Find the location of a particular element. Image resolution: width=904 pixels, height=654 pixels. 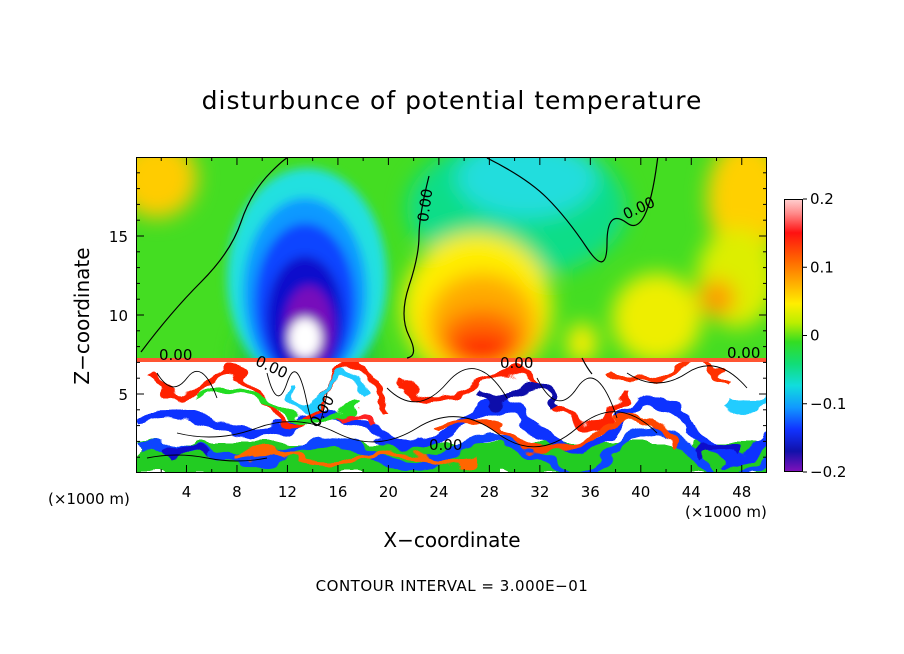

z-unit-note: (×1000 m) is located at coordinates (89, 499).